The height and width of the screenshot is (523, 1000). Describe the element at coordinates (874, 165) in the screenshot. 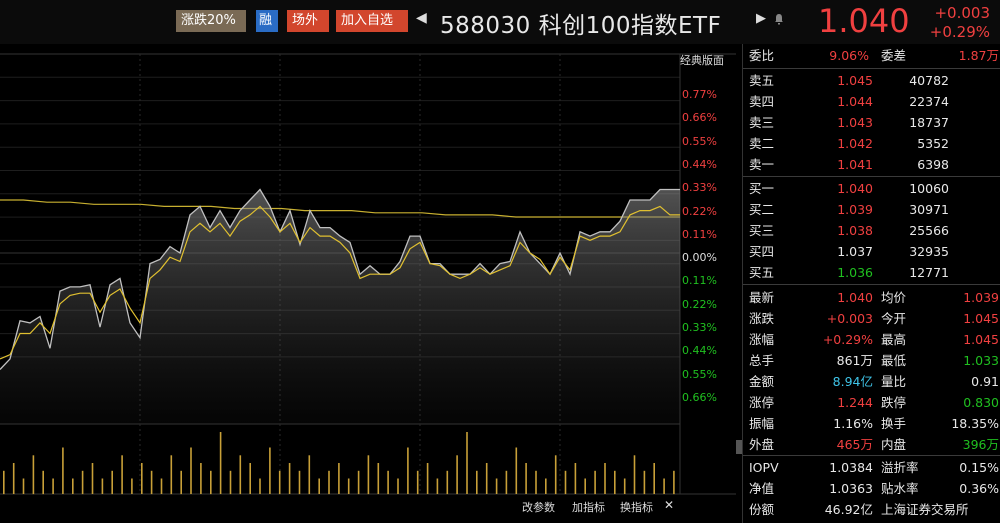

I see `ask-row: 卖一 1.041 6398` at that location.